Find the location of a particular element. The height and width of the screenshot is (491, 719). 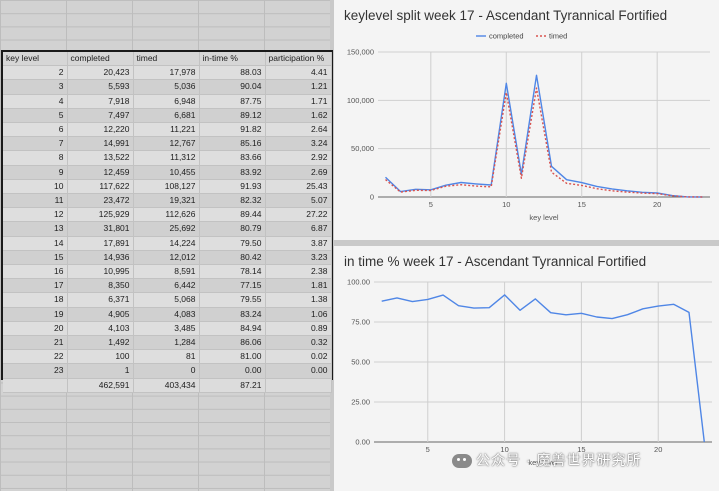

table-cell: 23 is located at coordinates (35, 371).